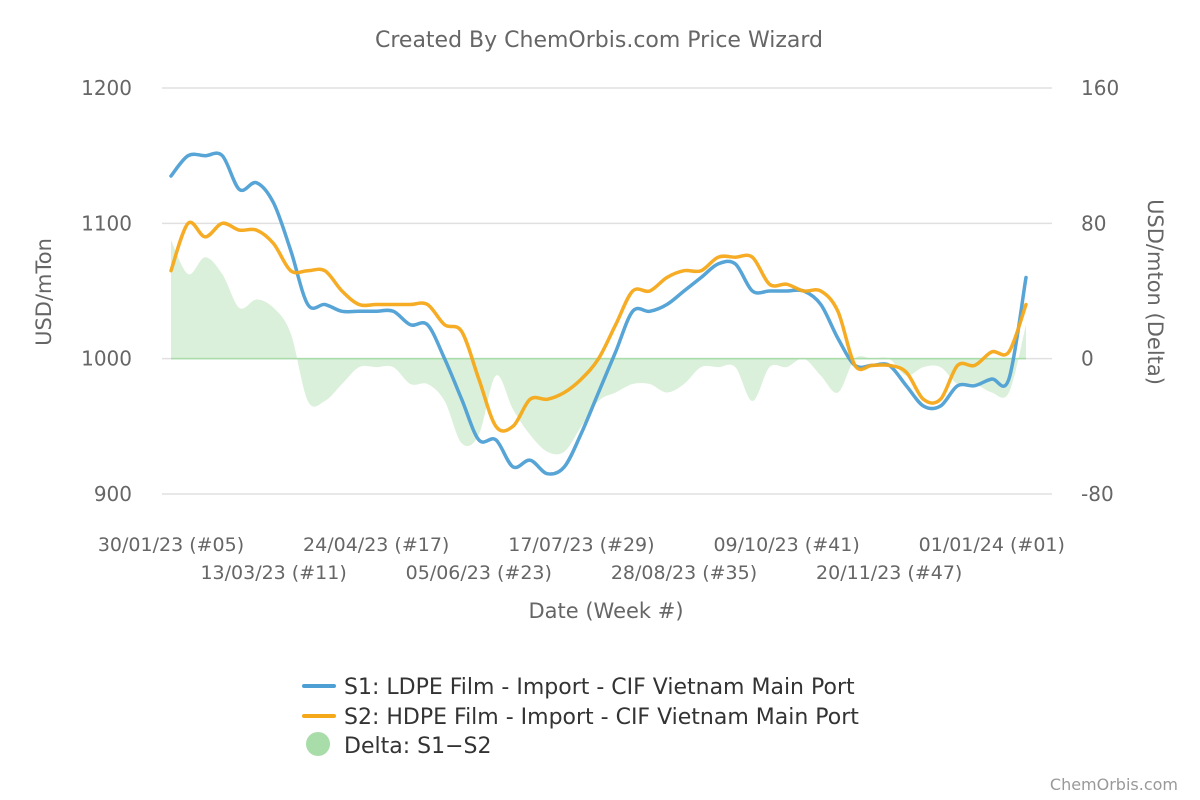  Describe the element at coordinates (479, 573) in the screenshot. I see `x-tick-label: 05/06/23 (#23)` at that location.